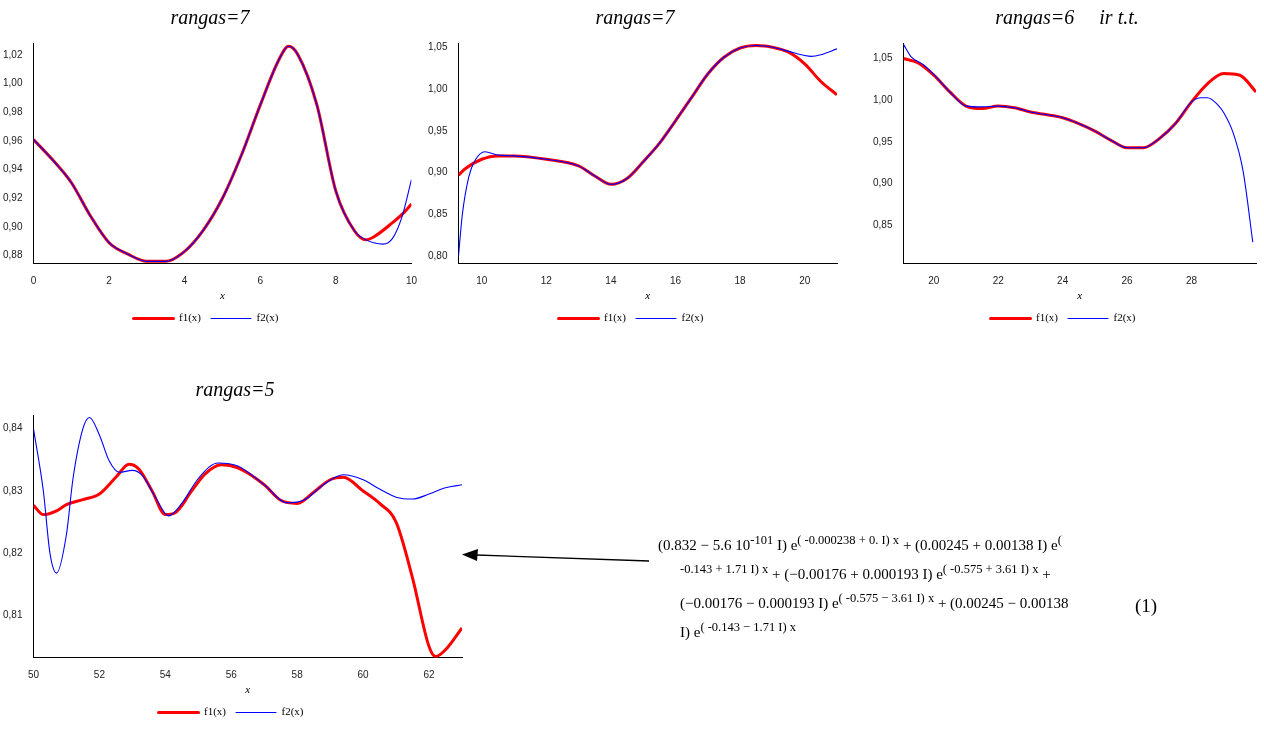  What do you see at coordinates (165, 674) in the screenshot?
I see `x-tick-label: 54` at bounding box center [165, 674].